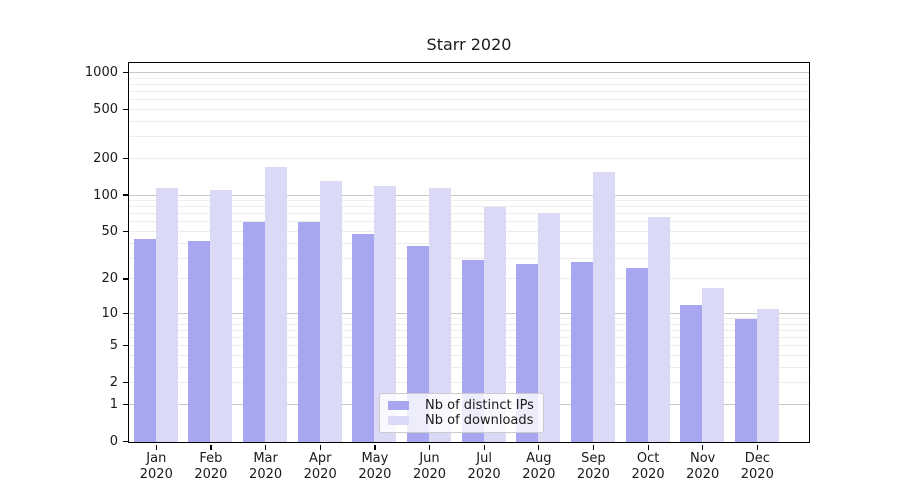  I want to click on legend-item-downloads: Nb of downloads, so click(461, 420).